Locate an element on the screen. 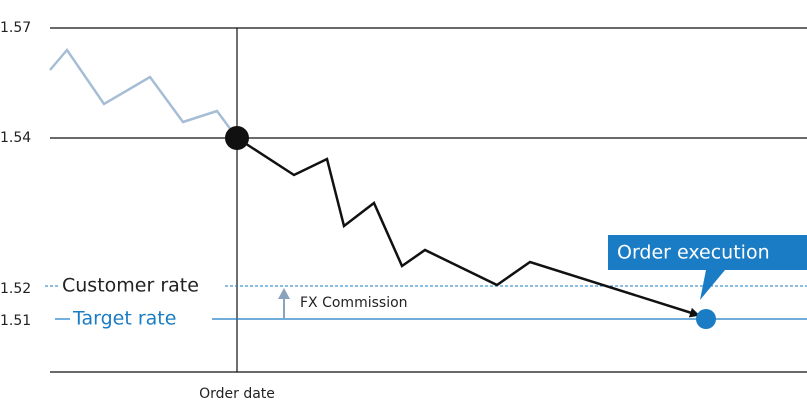 The width and height of the screenshot is (807, 406). target-rate-label: Target rate is located at coordinates (124, 319).